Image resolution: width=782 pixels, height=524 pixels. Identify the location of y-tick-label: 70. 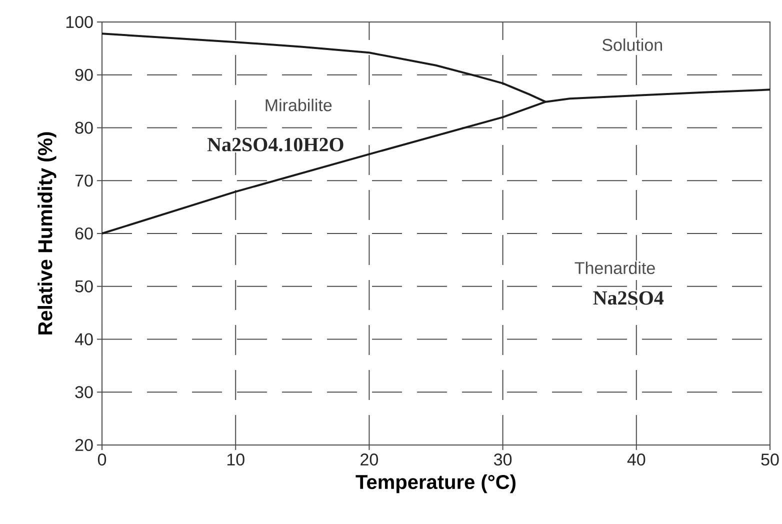
(84, 180).